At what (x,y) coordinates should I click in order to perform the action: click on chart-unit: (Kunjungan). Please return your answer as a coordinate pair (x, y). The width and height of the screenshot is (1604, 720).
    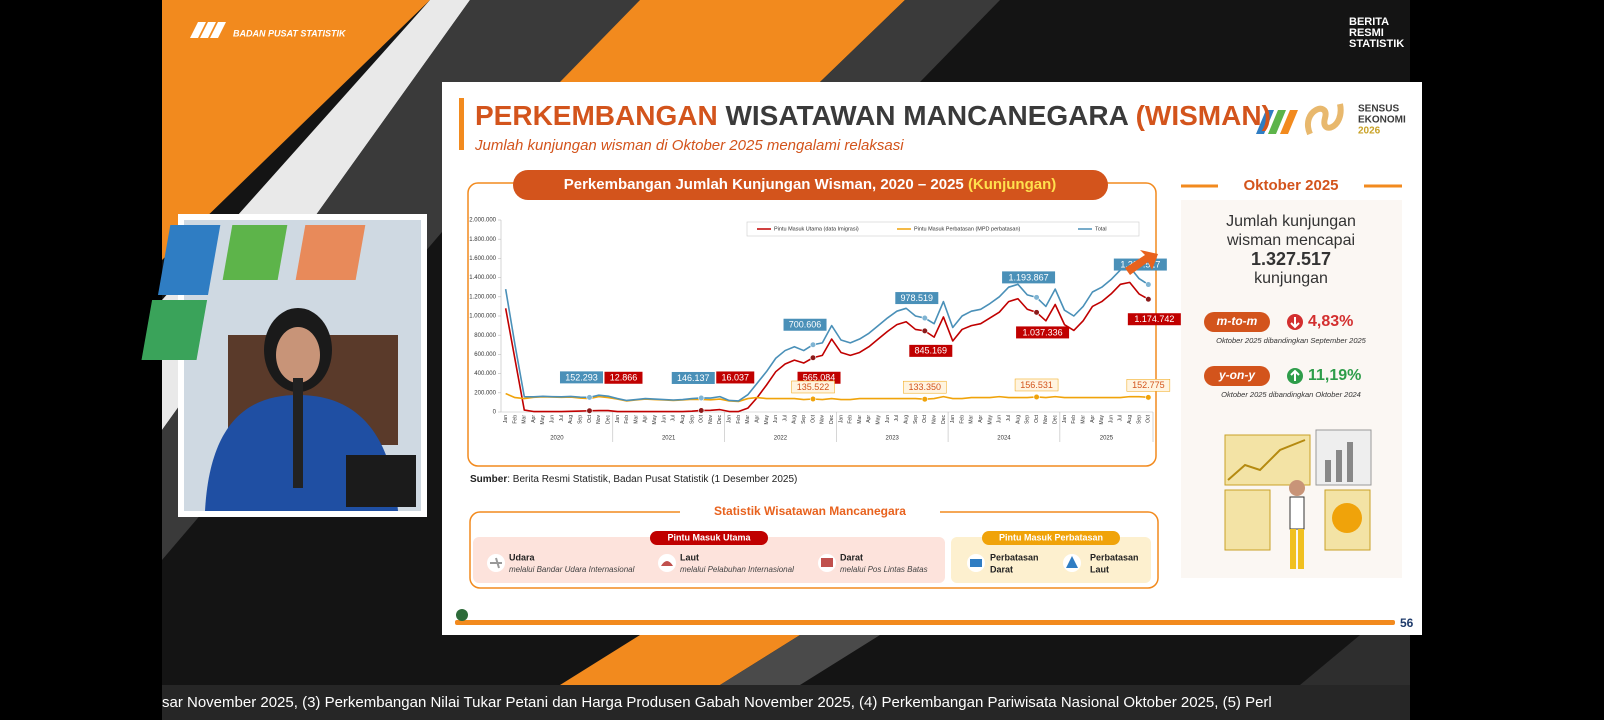
    Looking at the image, I should click on (1012, 184).